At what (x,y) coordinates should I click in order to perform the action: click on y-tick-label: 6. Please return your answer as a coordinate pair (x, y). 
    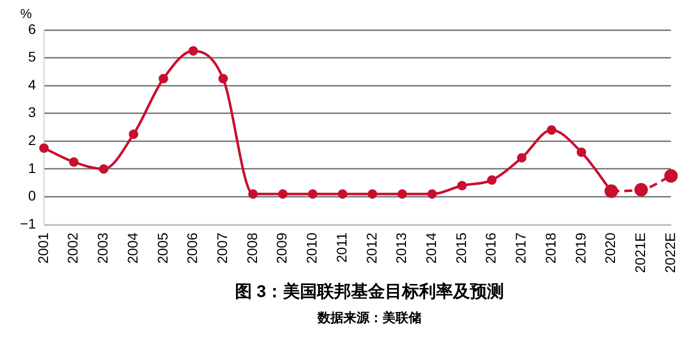
    Looking at the image, I should click on (32, 28).